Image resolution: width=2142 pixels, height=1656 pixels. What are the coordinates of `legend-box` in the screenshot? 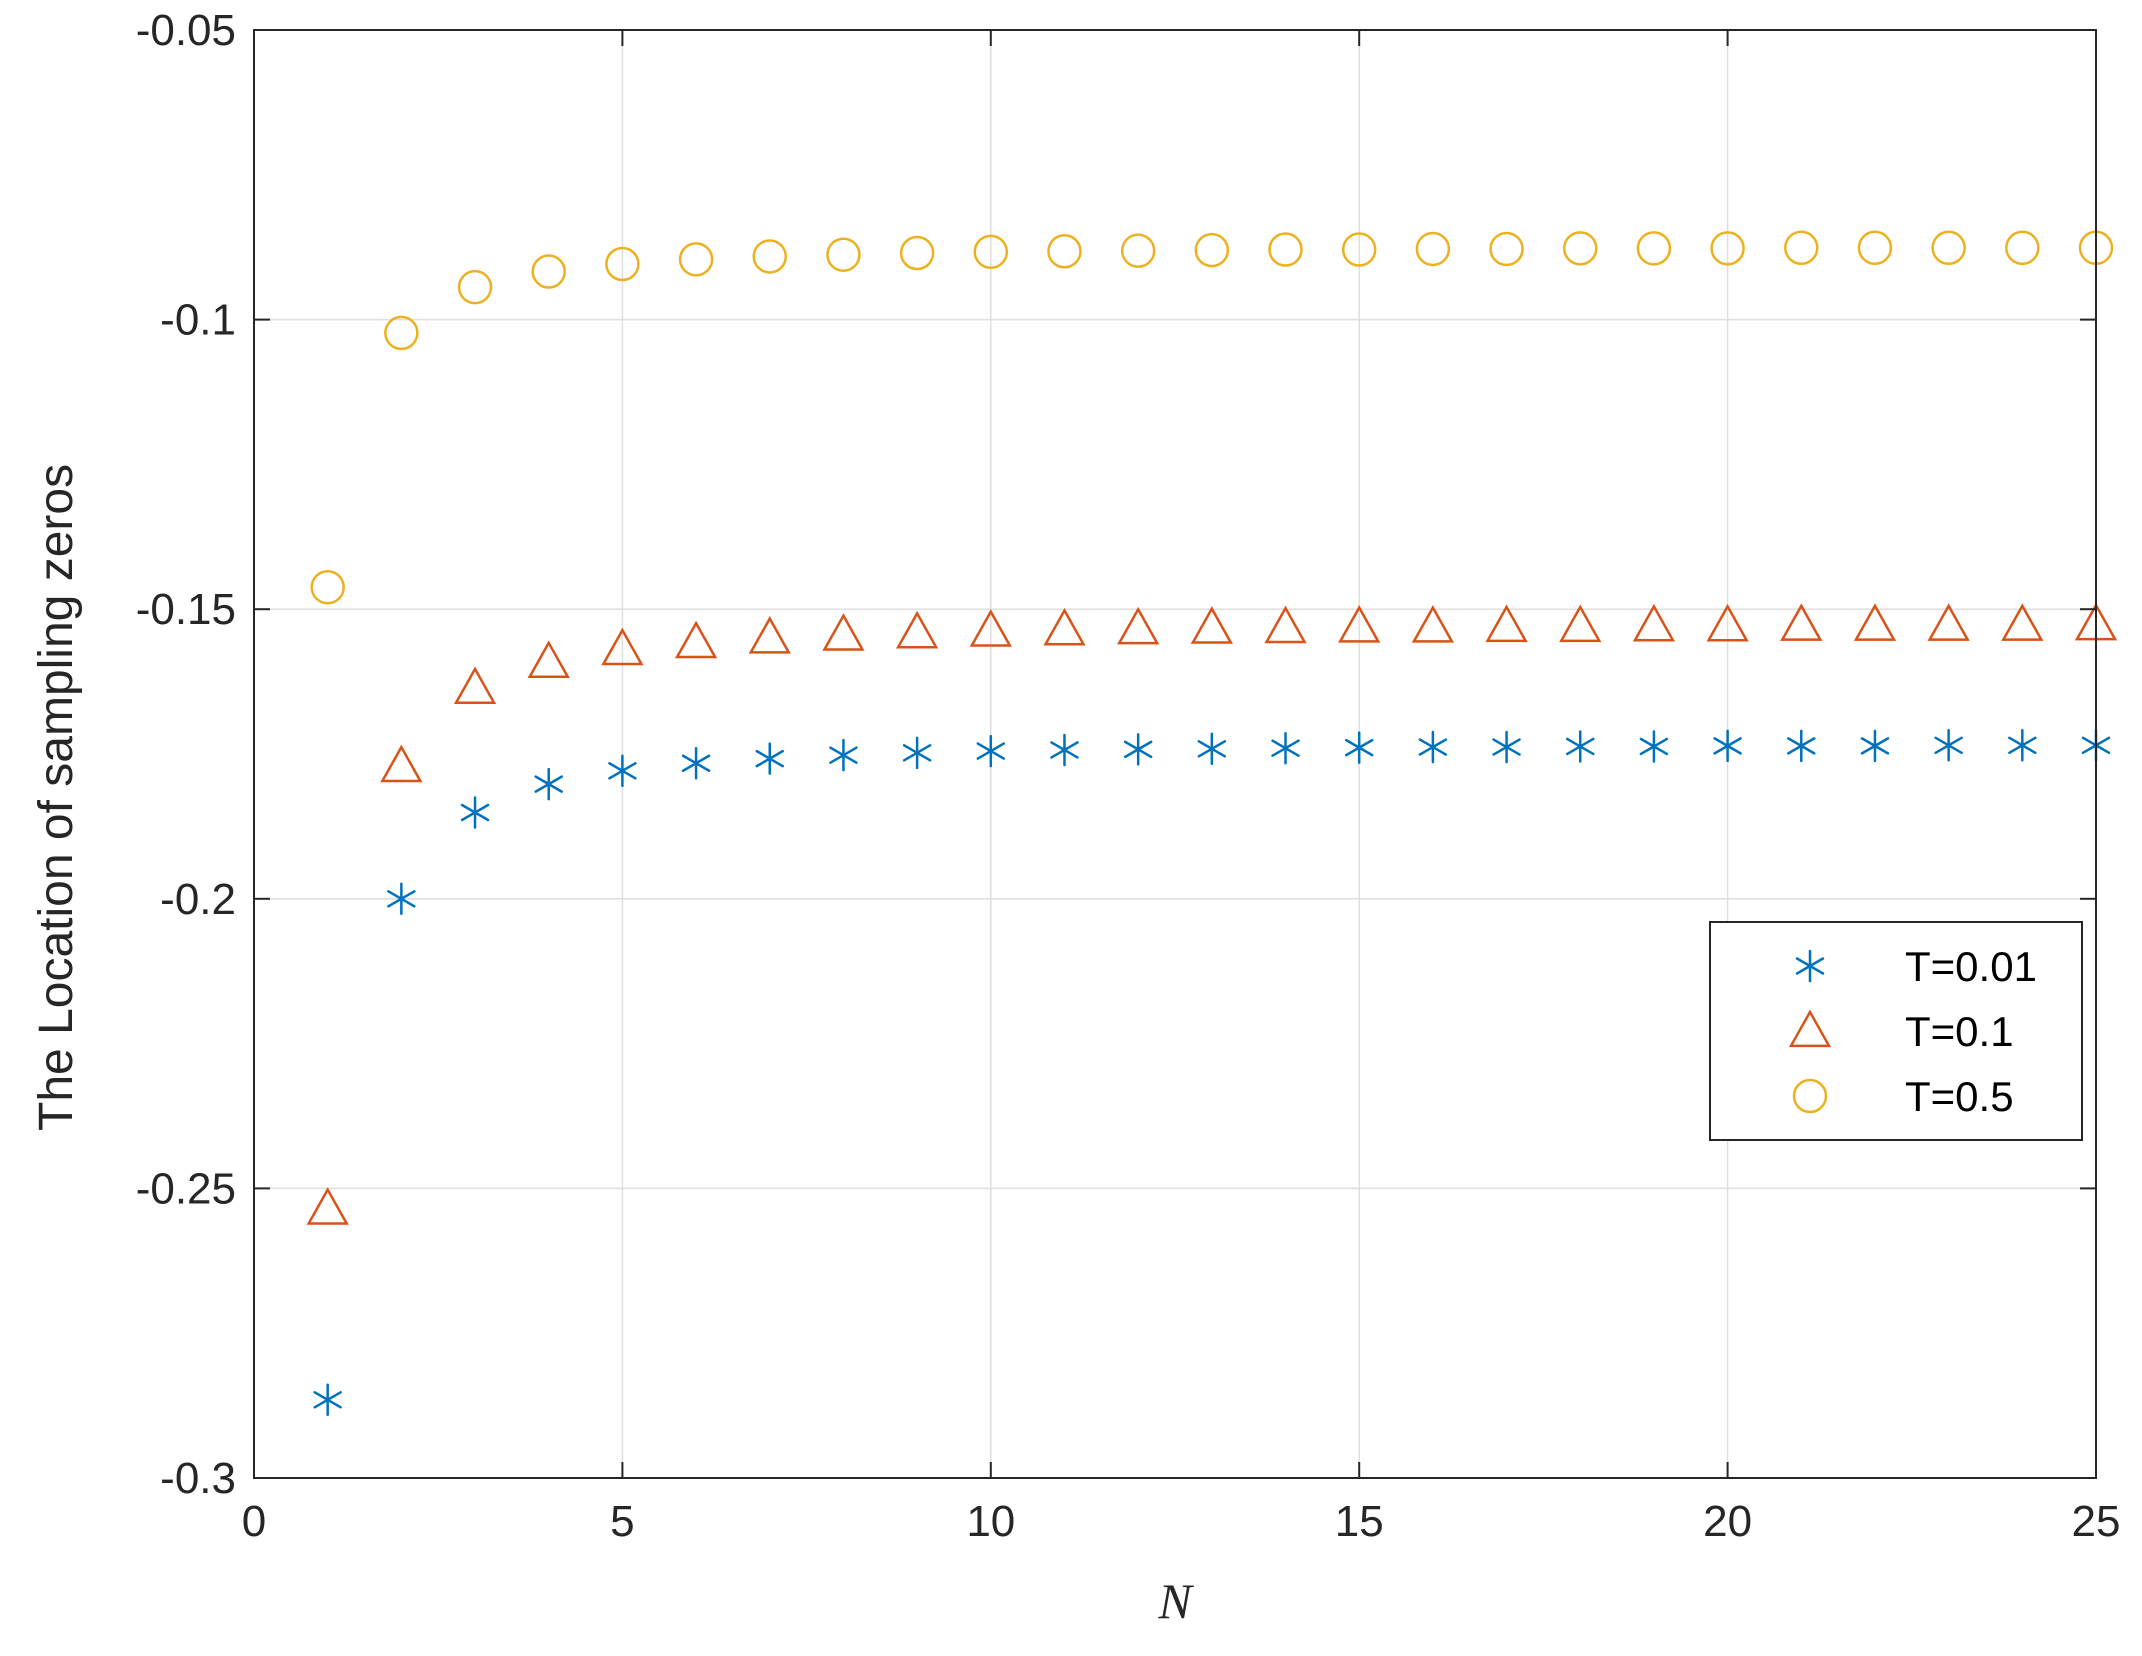 It's located at (1896, 1031).